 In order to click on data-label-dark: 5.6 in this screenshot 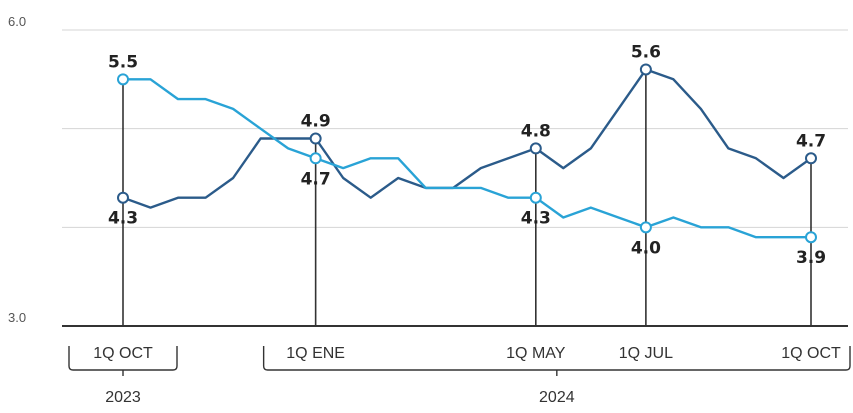, I will do `click(646, 52)`.